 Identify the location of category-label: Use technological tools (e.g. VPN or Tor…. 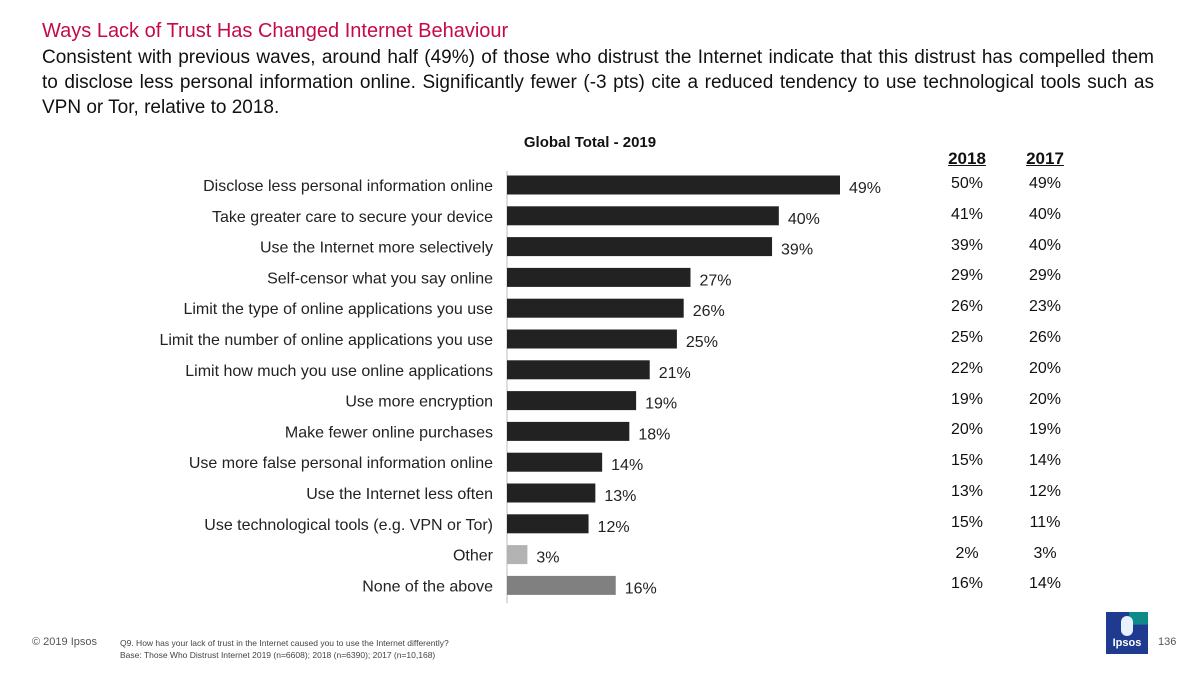
(348, 525).